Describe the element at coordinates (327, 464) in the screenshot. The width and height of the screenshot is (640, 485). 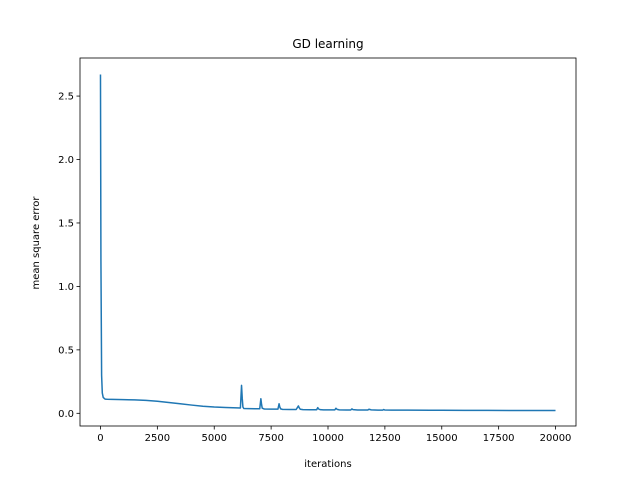
I see `x-axis-label: iterations` at that location.